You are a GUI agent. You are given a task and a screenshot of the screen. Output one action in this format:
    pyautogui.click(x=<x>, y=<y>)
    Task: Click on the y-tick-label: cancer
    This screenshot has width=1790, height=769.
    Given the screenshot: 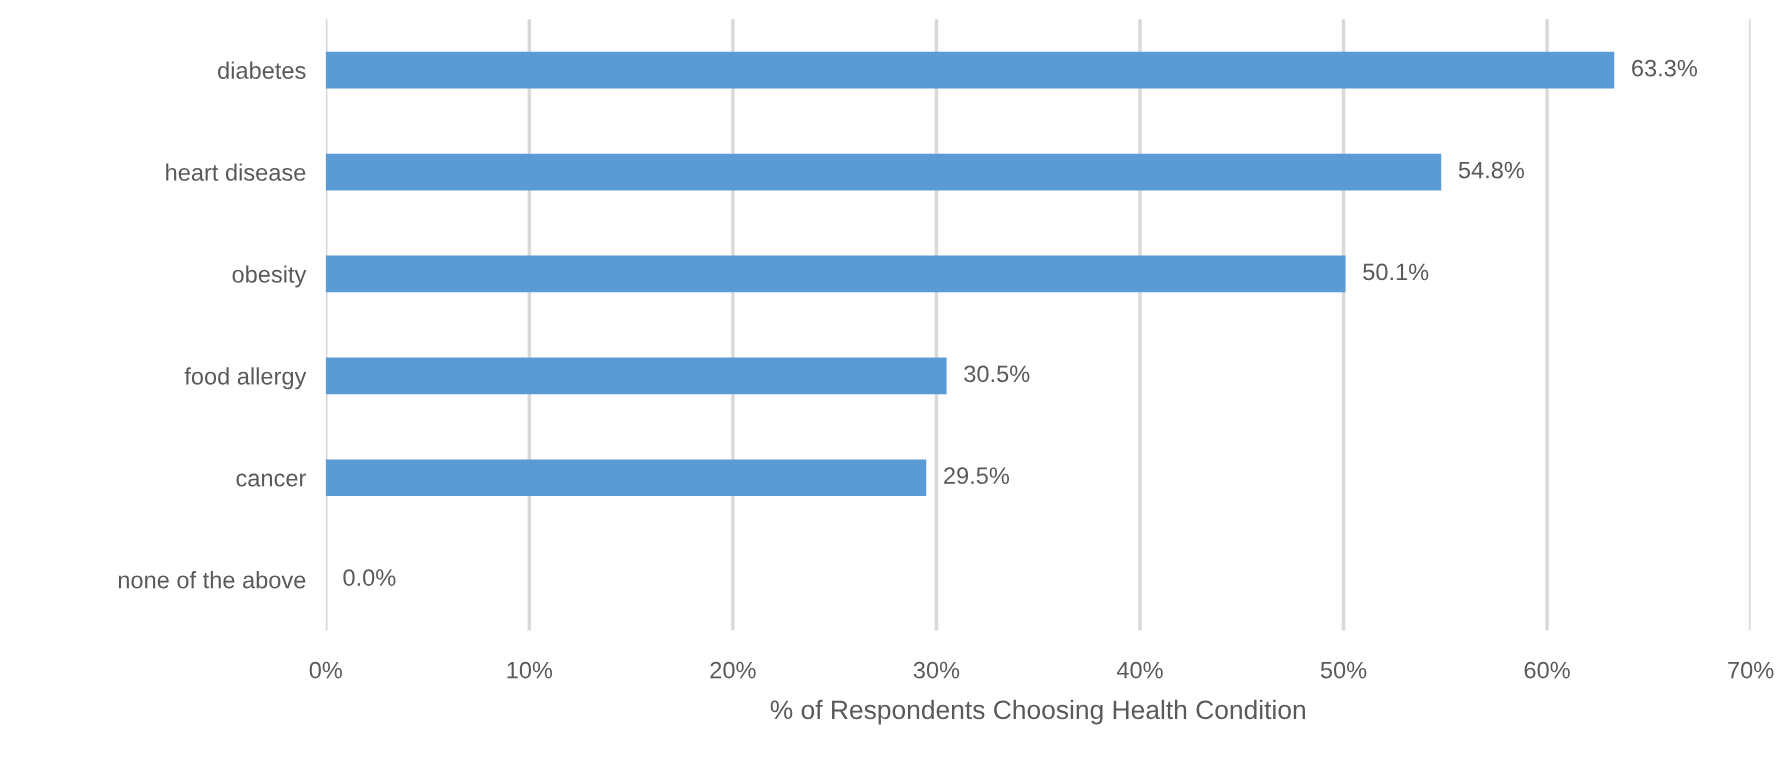 What is the action you would take?
    pyautogui.click(x=271, y=480)
    